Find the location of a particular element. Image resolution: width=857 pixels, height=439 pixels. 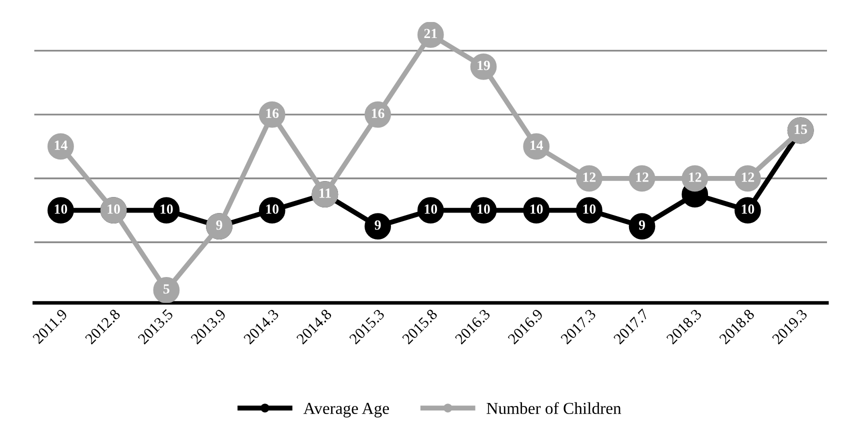

data-label: 19 is located at coordinates (484, 65).